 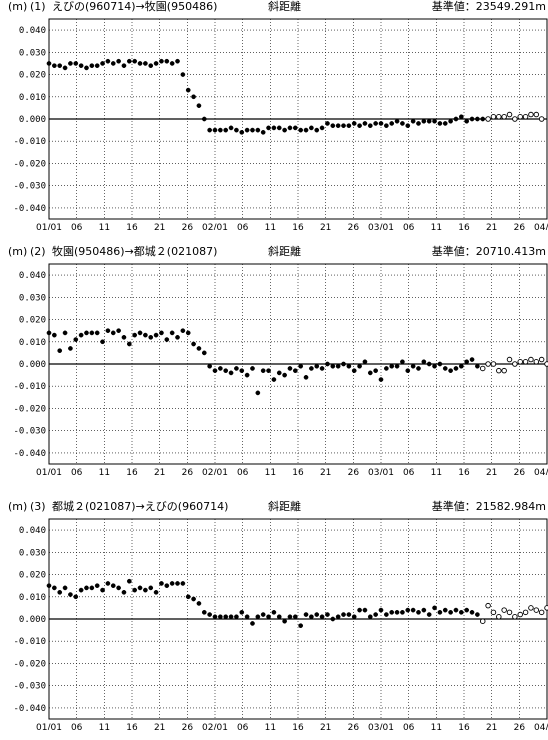 I want to click on y-tick-label: 0.030, so click(x=32, y=53).